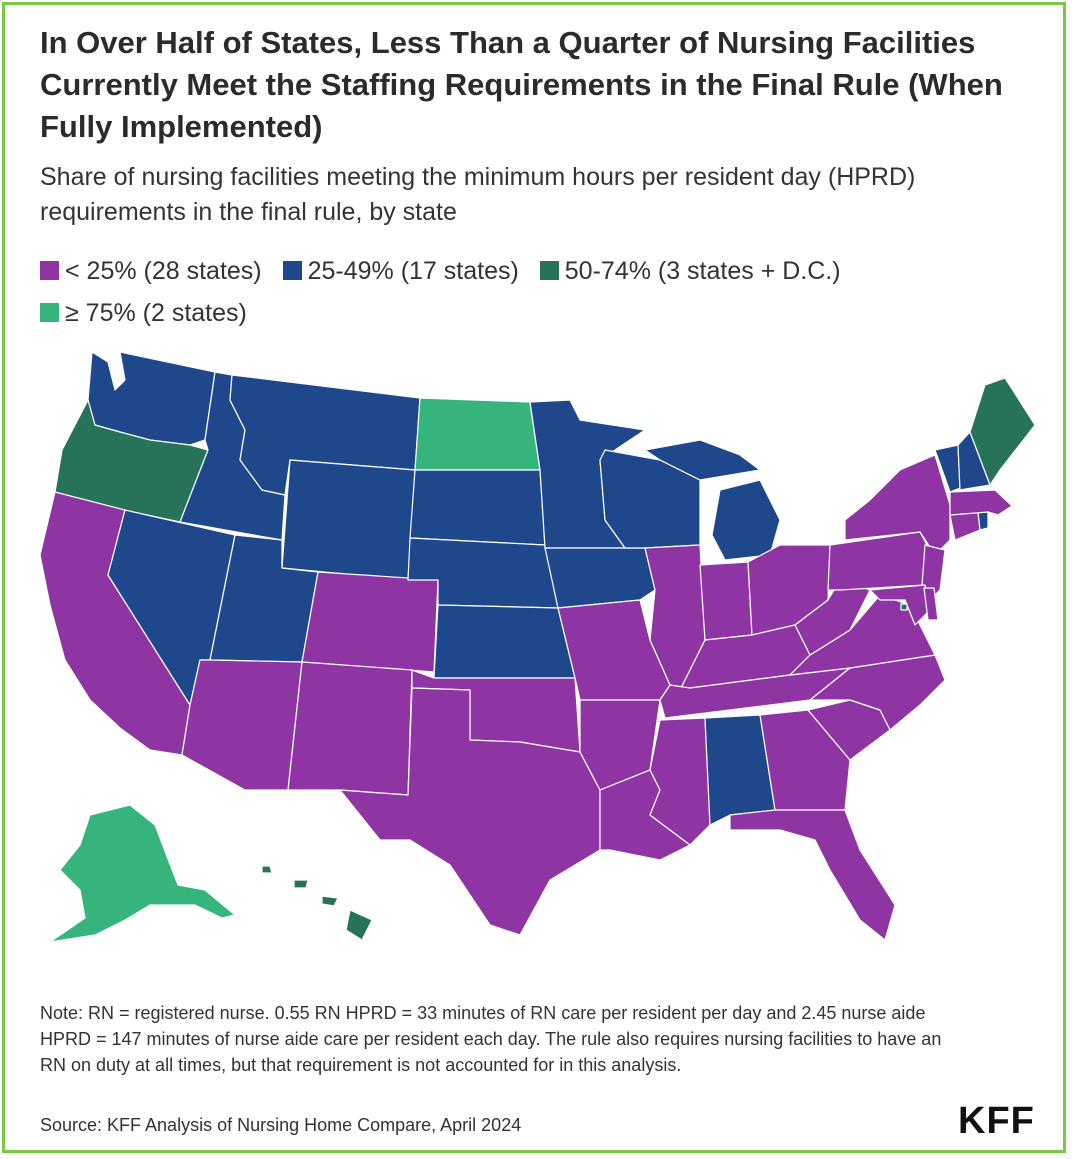  I want to click on state-AZ, so click(242, 725).